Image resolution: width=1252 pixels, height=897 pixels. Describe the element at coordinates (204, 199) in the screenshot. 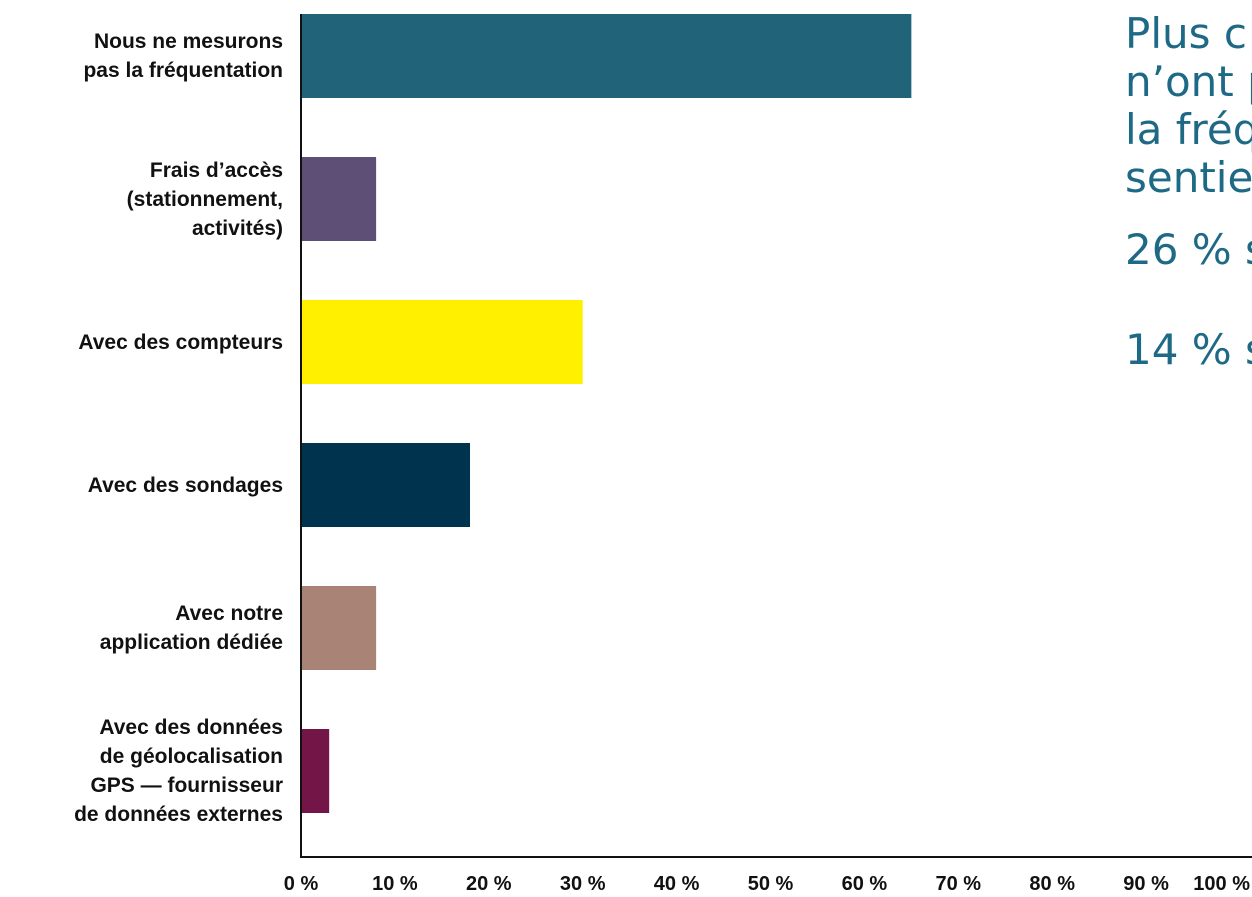

I see `category-label-2: Frais d’accès (stationnement, activités)` at that location.